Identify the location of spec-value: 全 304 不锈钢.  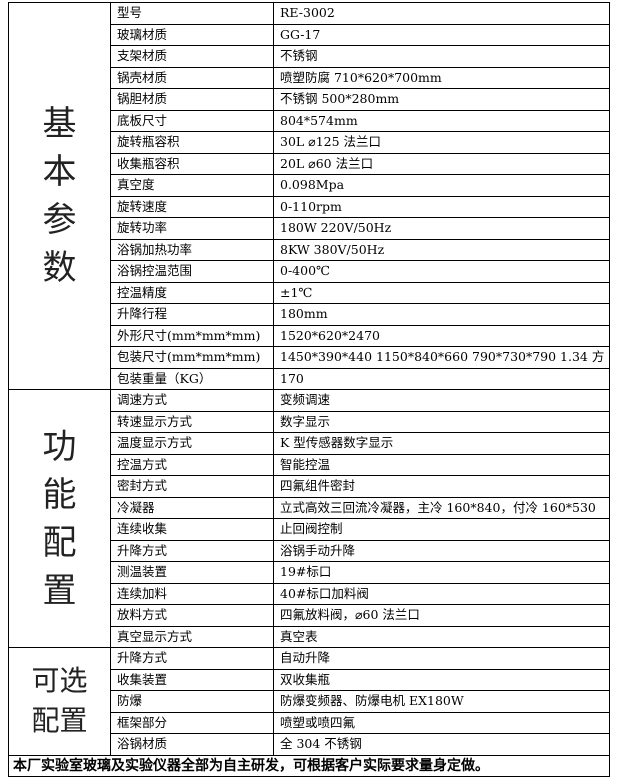
(441, 744).